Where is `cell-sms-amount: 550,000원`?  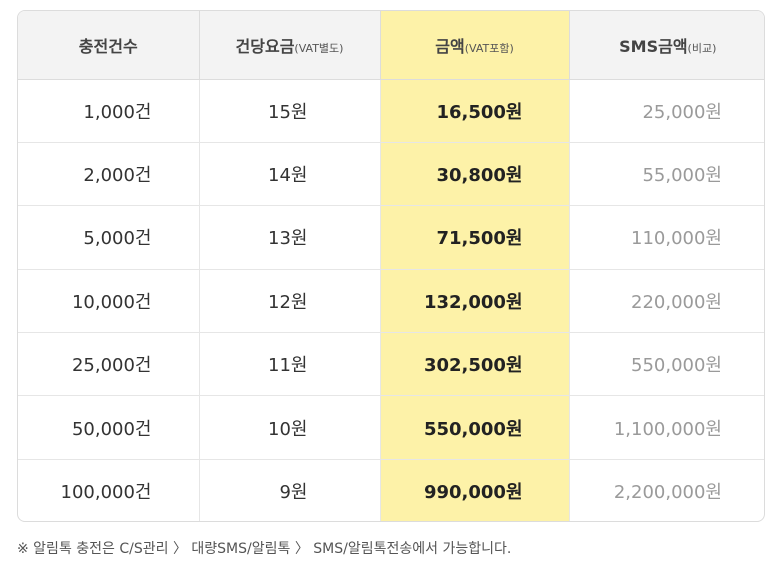 cell-sms-amount: 550,000원 is located at coordinates (666, 364).